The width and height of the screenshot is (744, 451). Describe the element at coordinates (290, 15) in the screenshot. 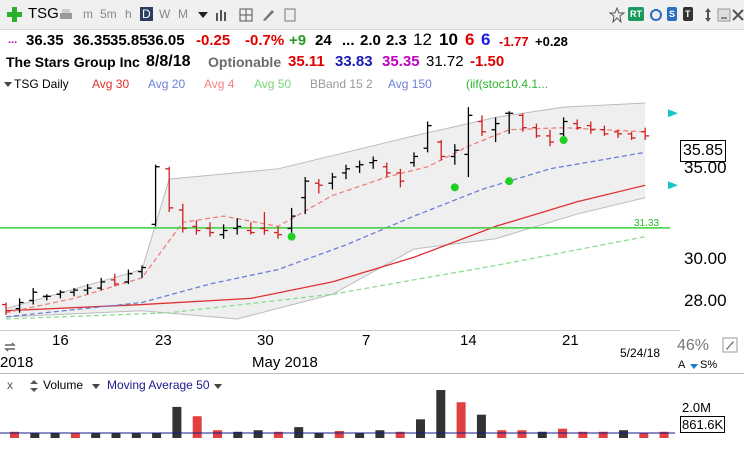

I see `note-icon` at that location.